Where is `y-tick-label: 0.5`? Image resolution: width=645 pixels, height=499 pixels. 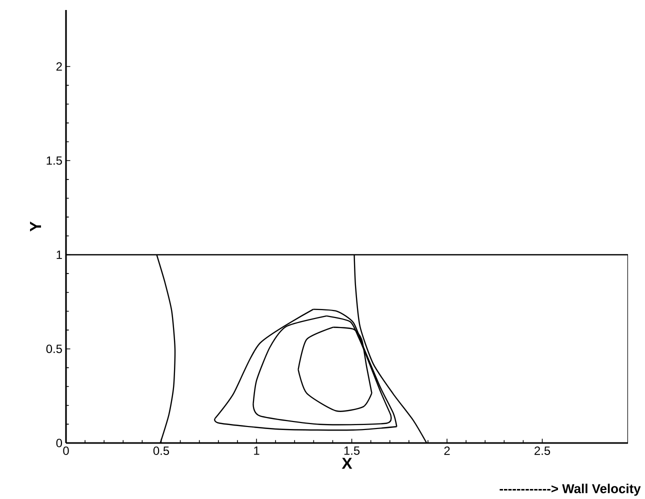 y-tick-label: 0.5 is located at coordinates (54, 349).